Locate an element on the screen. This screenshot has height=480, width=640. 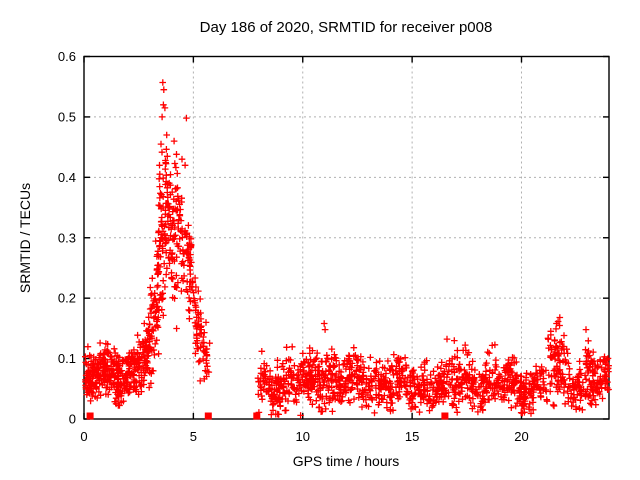
y-tick-label: 0.6 is located at coordinates (67, 56).